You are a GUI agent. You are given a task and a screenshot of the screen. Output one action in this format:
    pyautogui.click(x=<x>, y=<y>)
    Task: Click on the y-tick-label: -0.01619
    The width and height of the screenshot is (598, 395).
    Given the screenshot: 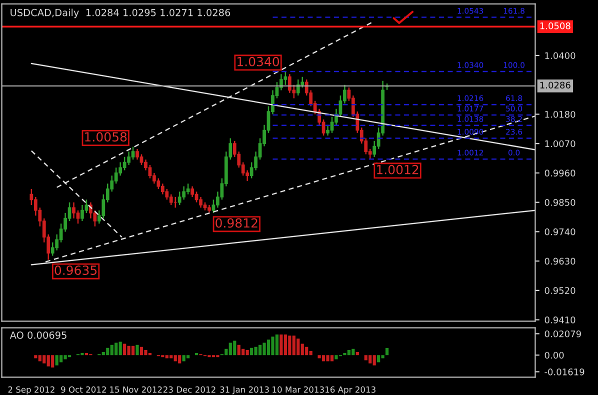 What is the action you would take?
    pyautogui.click(x=564, y=372)
    